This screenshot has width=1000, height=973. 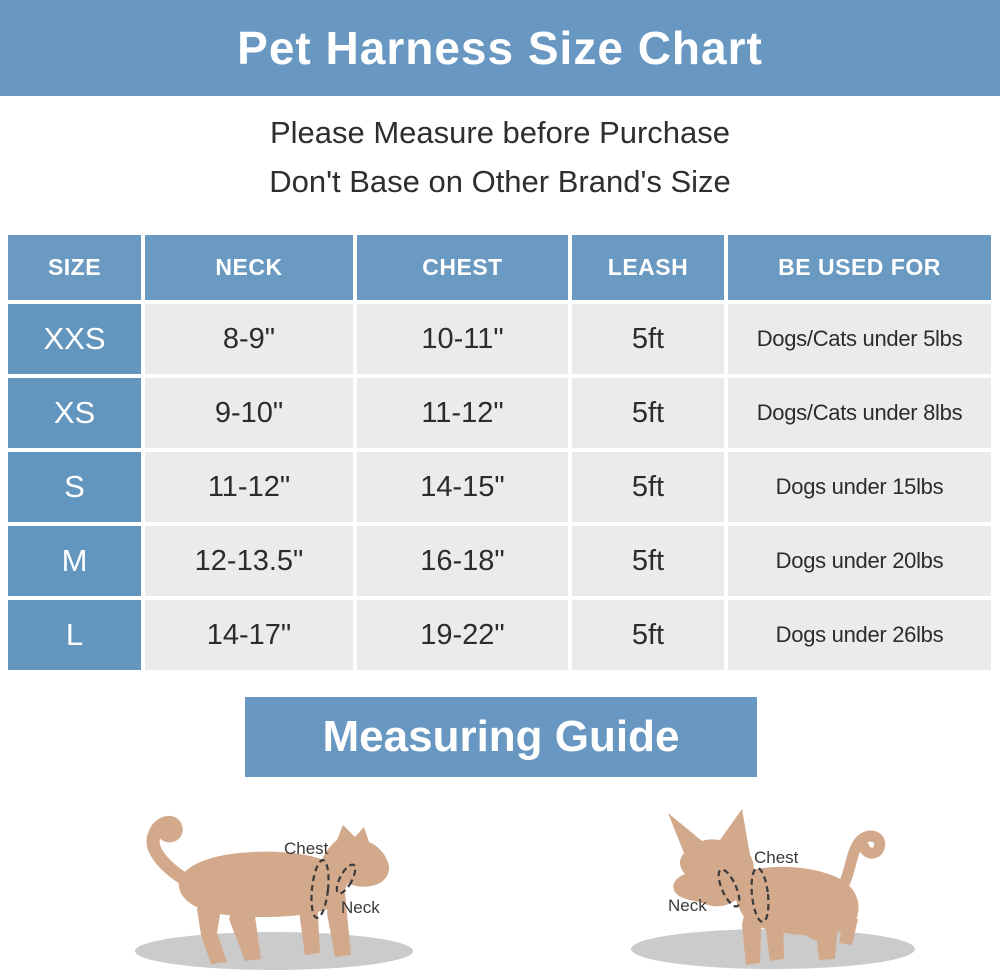 What do you see at coordinates (859, 267) in the screenshot?
I see `column-header-used-for: BE USED FOR` at bounding box center [859, 267].